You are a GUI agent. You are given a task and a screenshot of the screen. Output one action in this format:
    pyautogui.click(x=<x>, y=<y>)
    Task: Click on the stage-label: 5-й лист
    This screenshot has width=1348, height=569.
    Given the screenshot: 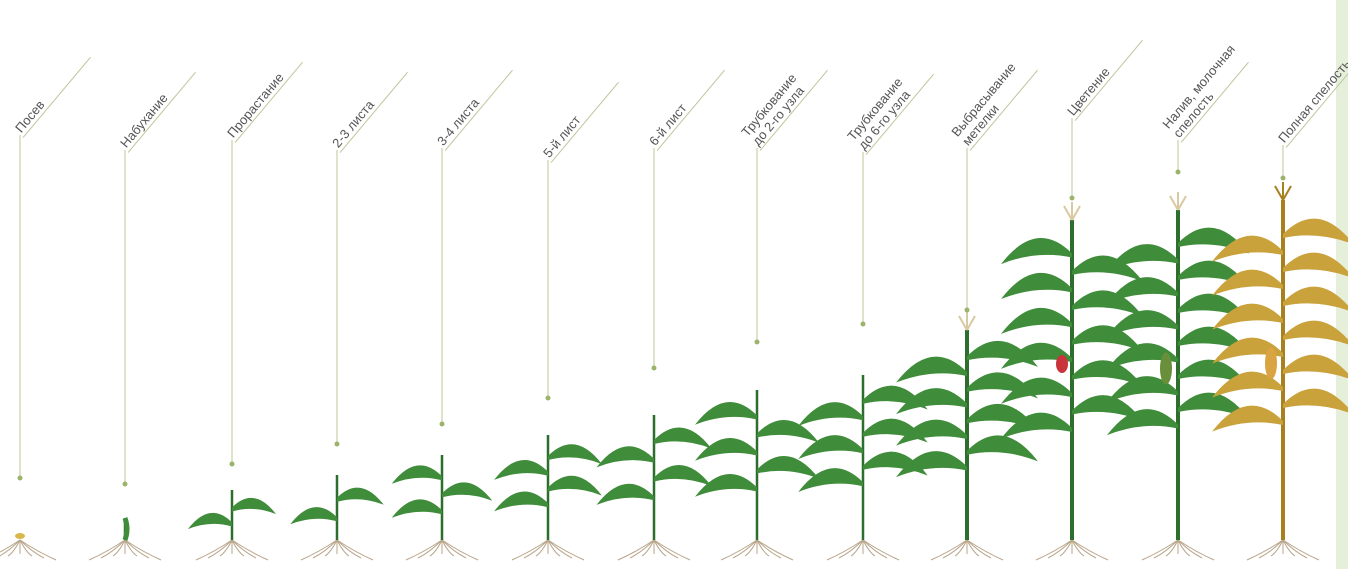 What is the action you would take?
    pyautogui.click(x=579, y=122)
    